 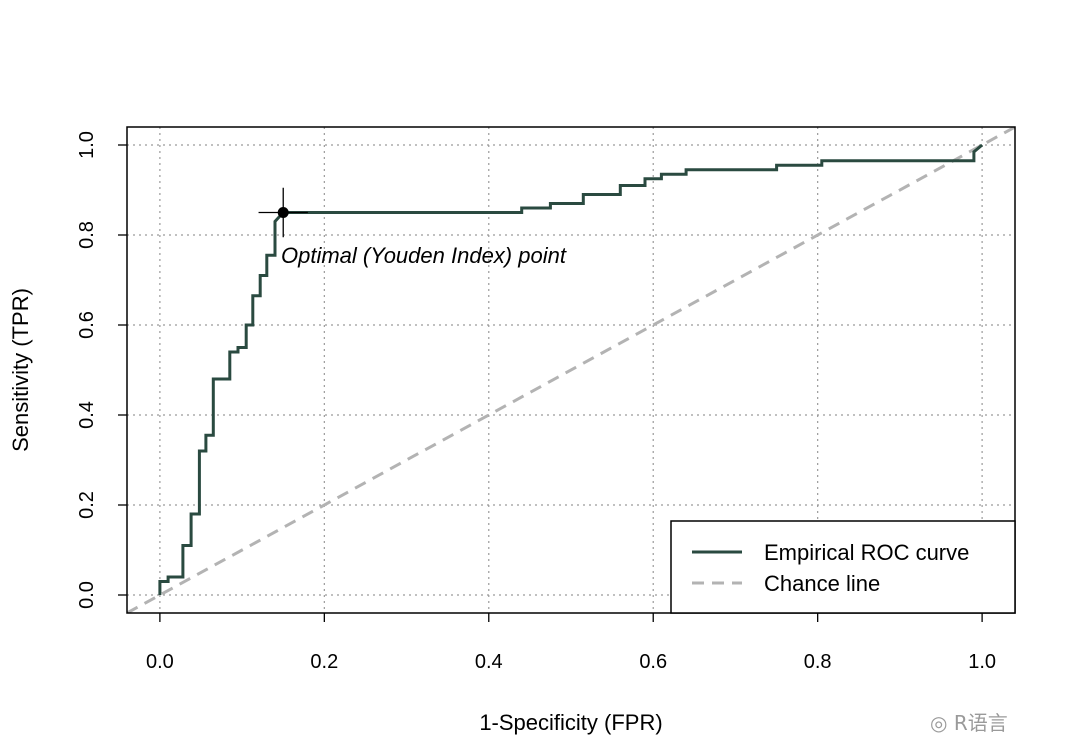 I want to click on watermark-text: R语言, so click(x=981, y=723).